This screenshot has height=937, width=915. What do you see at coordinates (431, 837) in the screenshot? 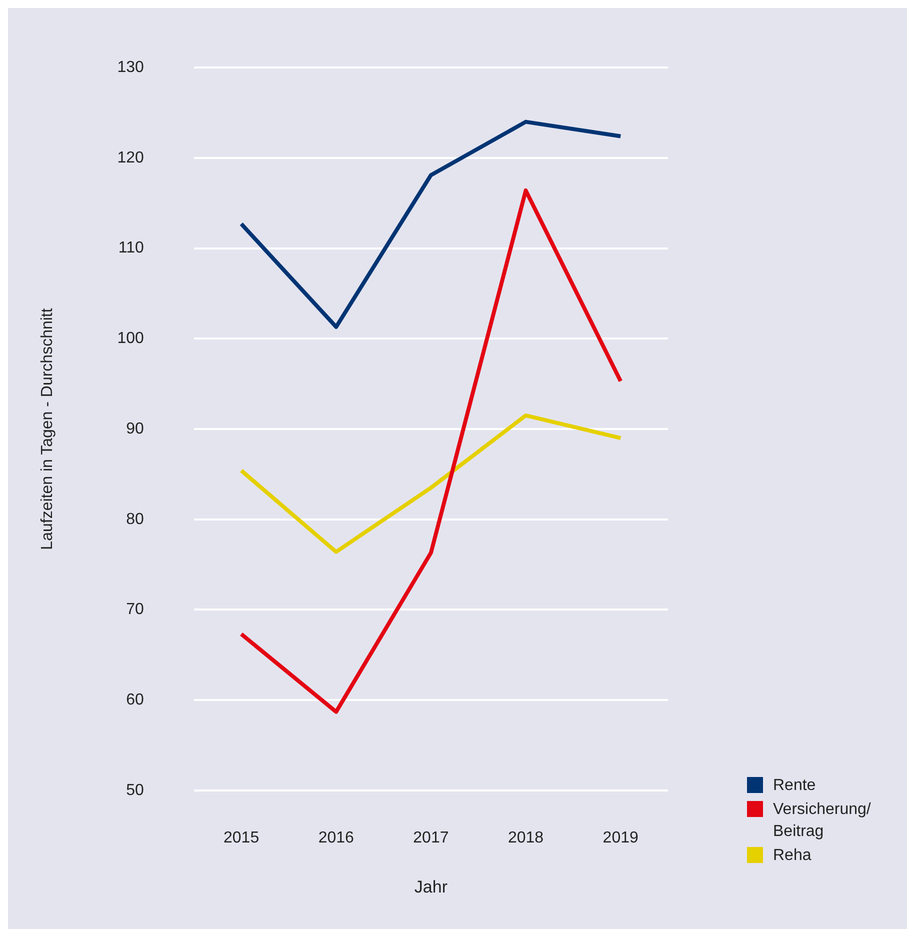
I see `x-tick-label: 2017` at bounding box center [431, 837].